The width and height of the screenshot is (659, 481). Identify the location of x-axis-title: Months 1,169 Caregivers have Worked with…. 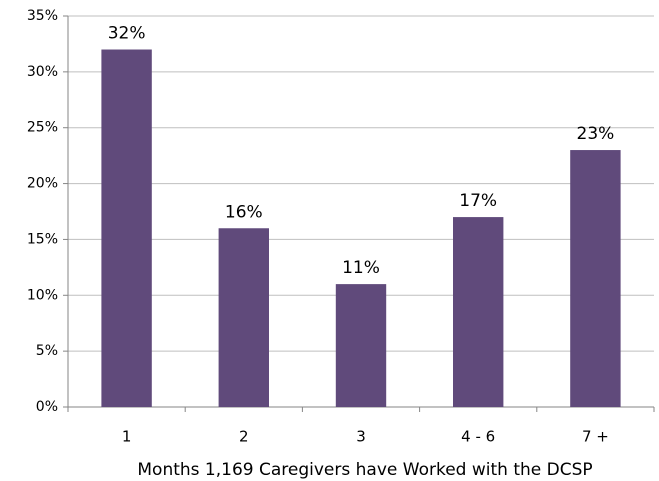
(364, 470).